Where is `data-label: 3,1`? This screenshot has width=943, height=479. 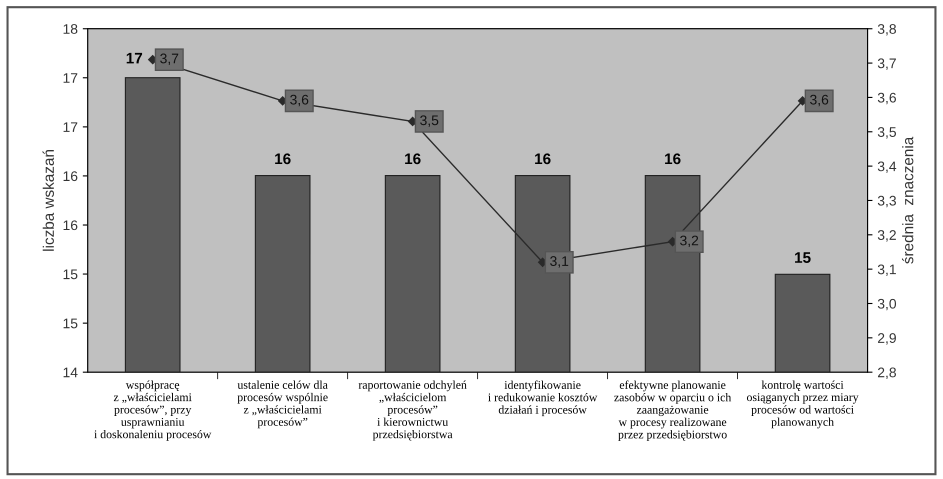 data-label: 3,1 is located at coordinates (559, 262).